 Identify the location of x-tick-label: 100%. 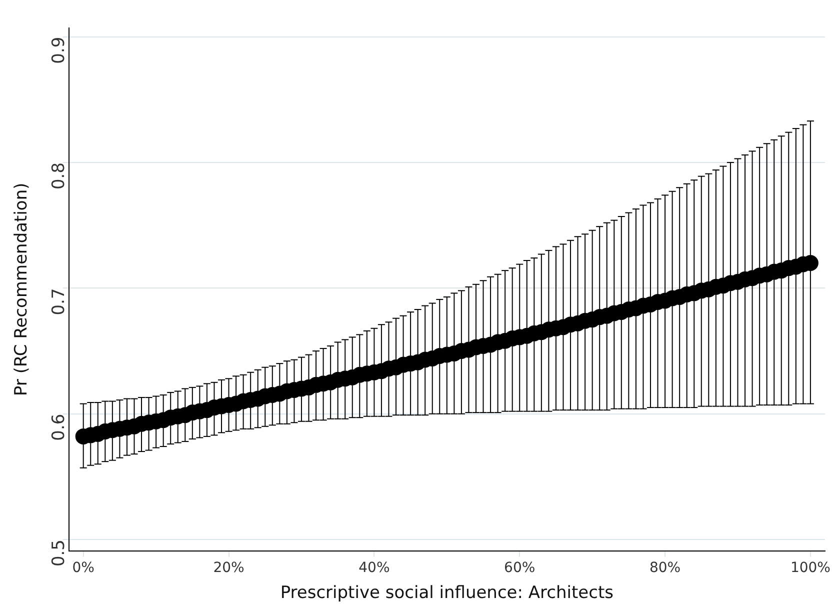
(810, 568).